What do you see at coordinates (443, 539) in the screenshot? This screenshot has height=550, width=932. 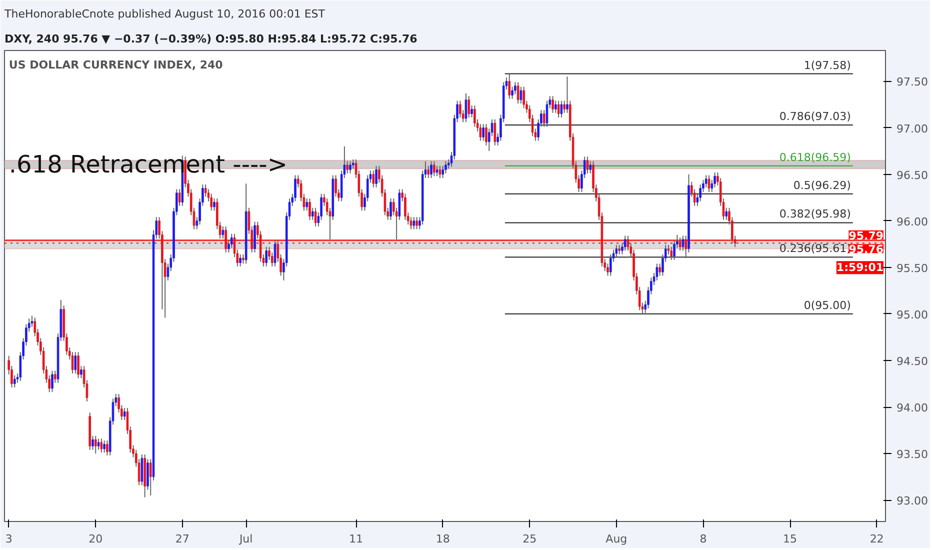 I see `x-tick-label: 18` at bounding box center [443, 539].